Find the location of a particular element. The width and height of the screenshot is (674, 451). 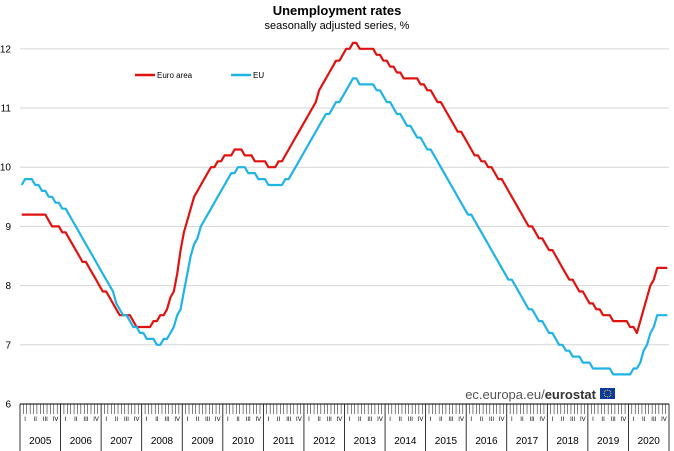

chart-title: Unemployment rates is located at coordinates (337, 10).